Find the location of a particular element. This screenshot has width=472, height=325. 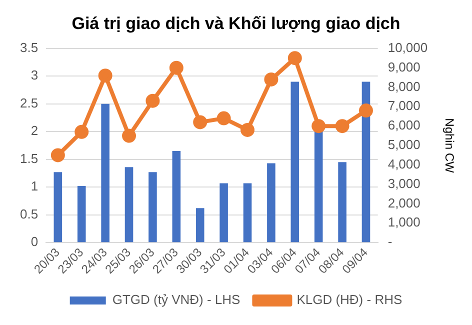

y2-tick-label: - is located at coordinates (390, 242).